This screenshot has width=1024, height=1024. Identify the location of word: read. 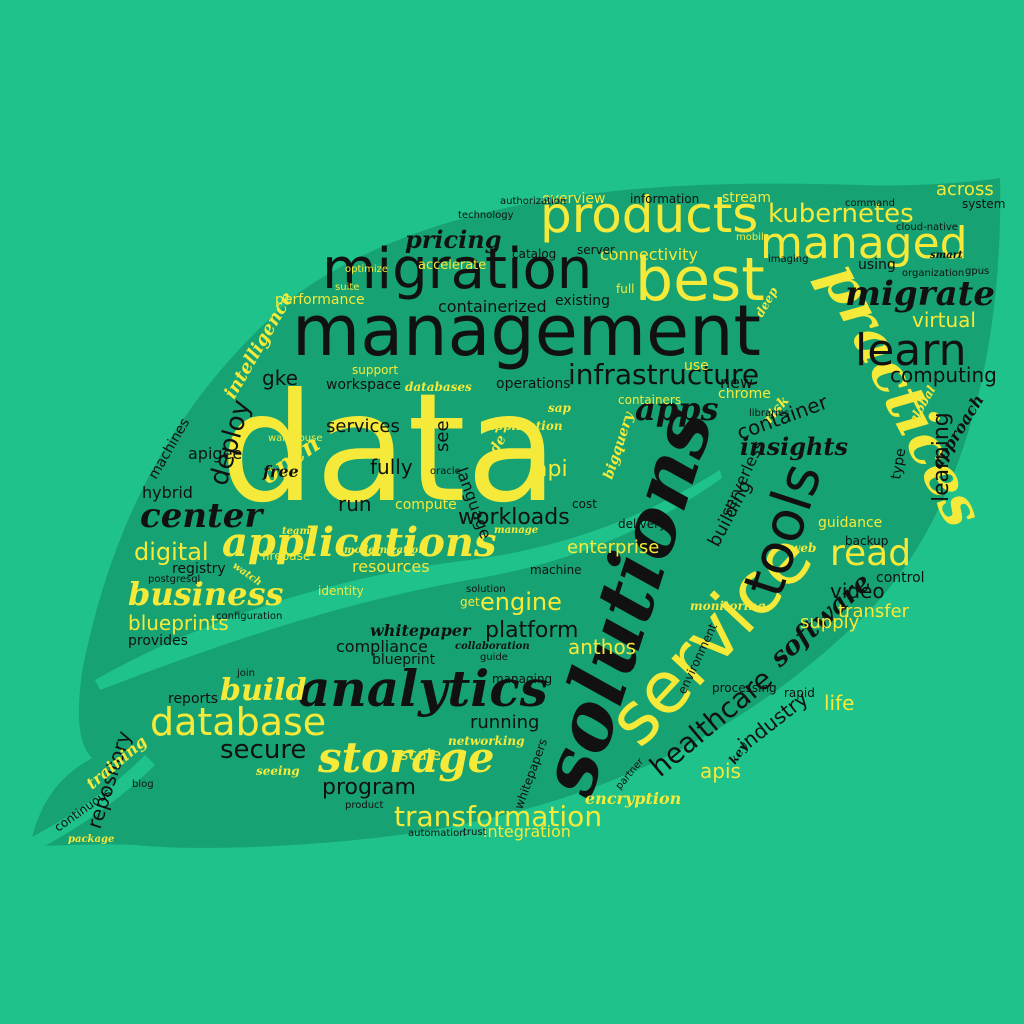
(870, 553).